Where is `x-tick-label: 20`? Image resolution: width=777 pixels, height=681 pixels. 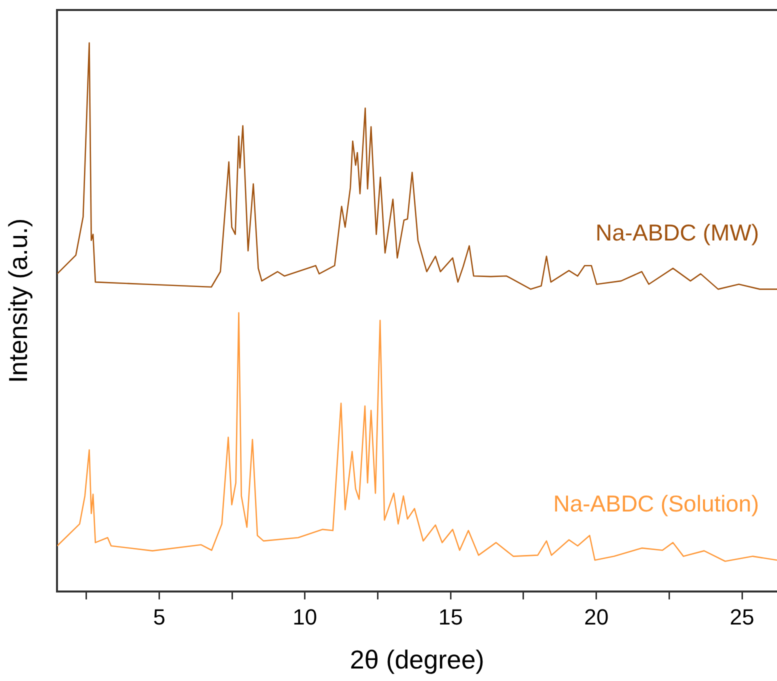
x-tick-label: 20 is located at coordinates (596, 617).